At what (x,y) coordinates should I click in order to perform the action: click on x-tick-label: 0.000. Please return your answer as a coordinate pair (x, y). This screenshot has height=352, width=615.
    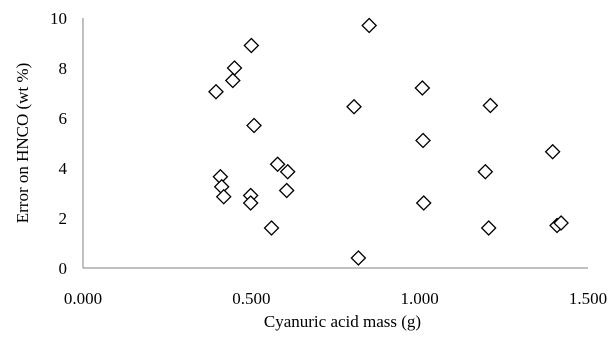
    Looking at the image, I should click on (83, 298).